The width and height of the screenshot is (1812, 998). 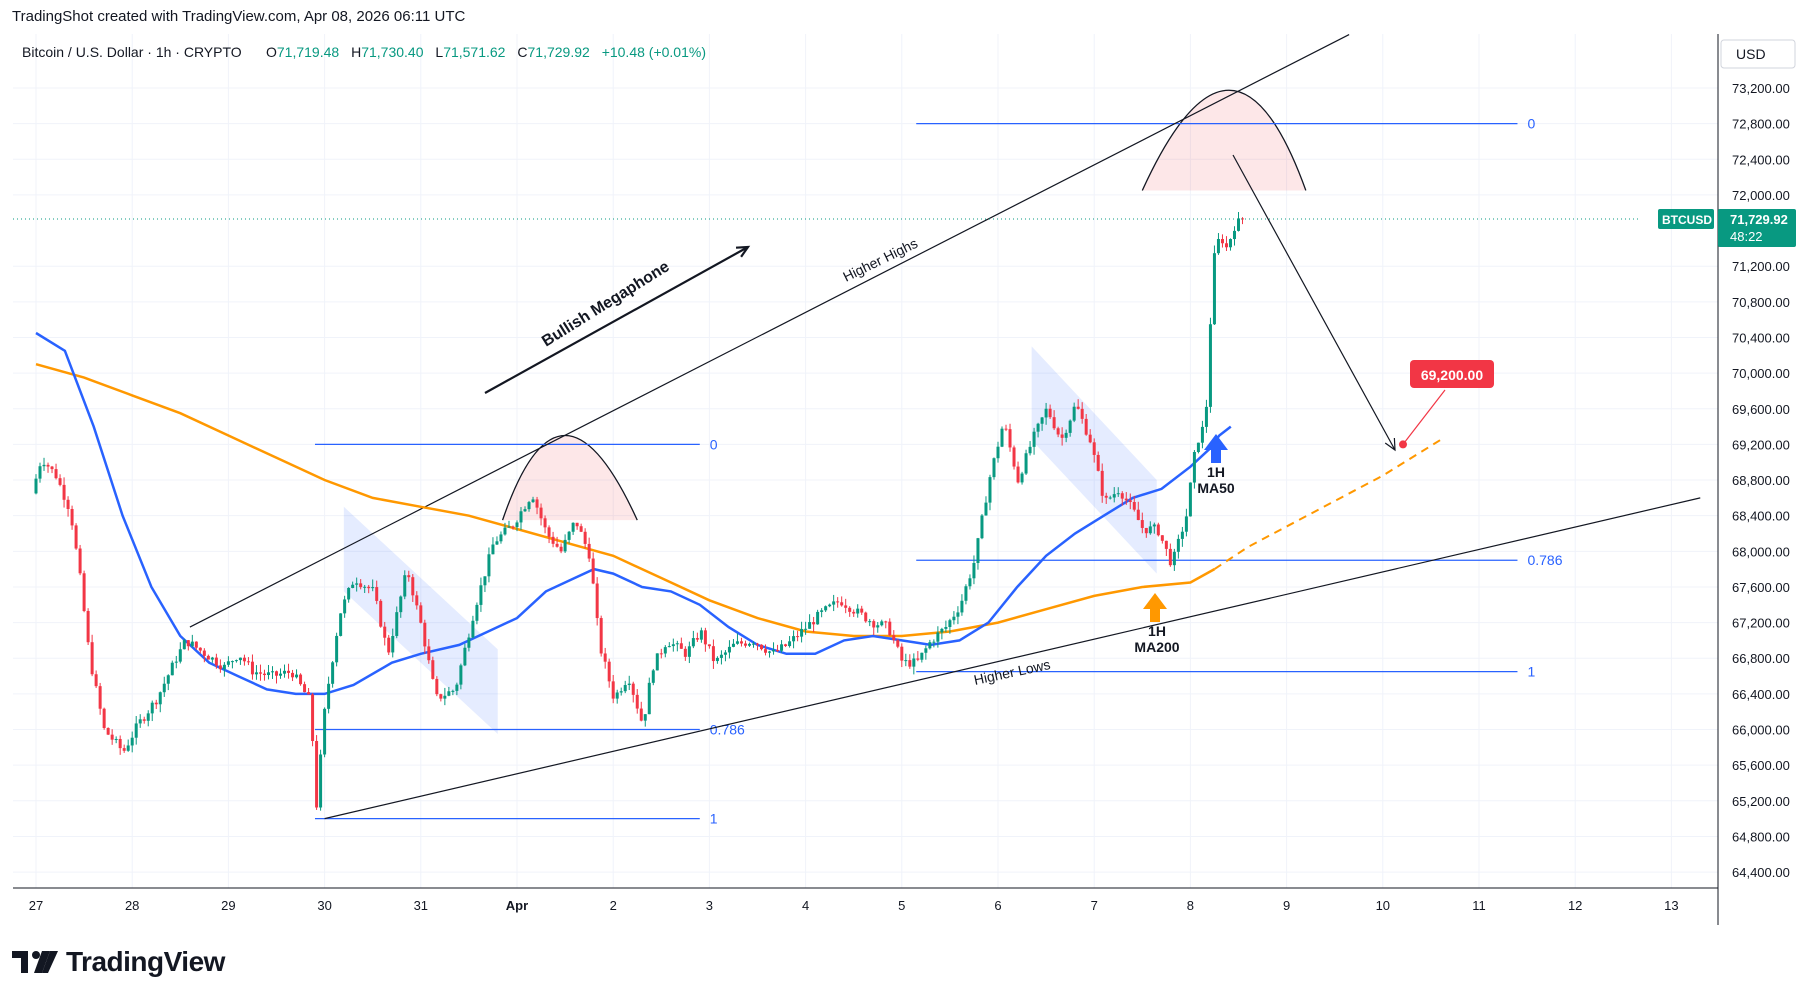 What do you see at coordinates (271, 52) in the screenshot?
I see `legend-open-label: O` at bounding box center [271, 52].